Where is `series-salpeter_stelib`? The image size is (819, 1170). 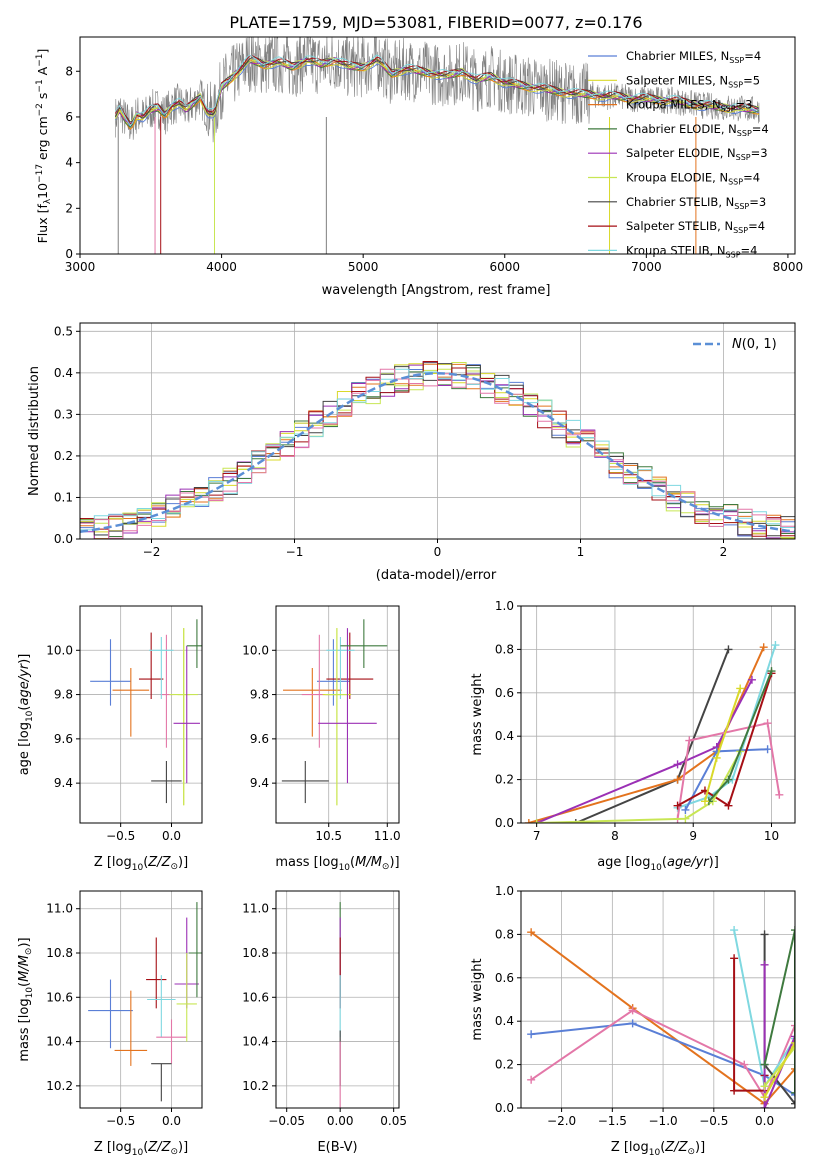
series-salpeter_stelib is located at coordinates (725, 740).